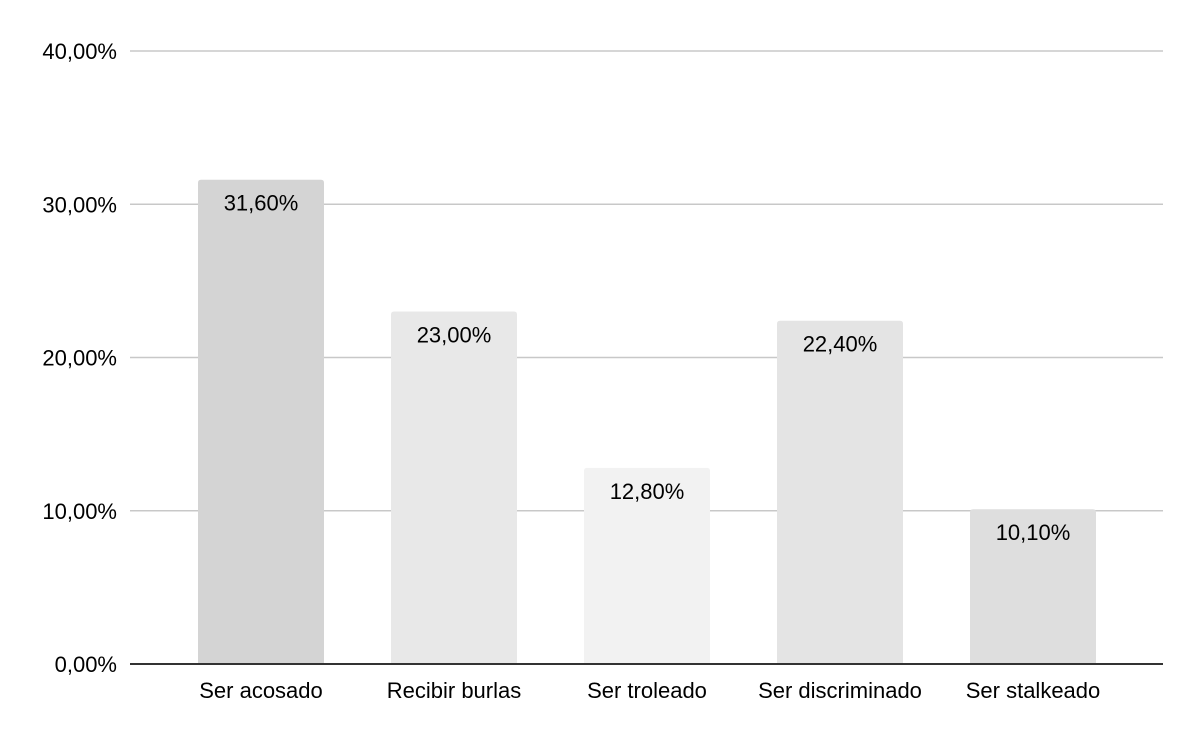  What do you see at coordinates (79, 511) in the screenshot?
I see `y-tick-label: 10,00%` at bounding box center [79, 511].